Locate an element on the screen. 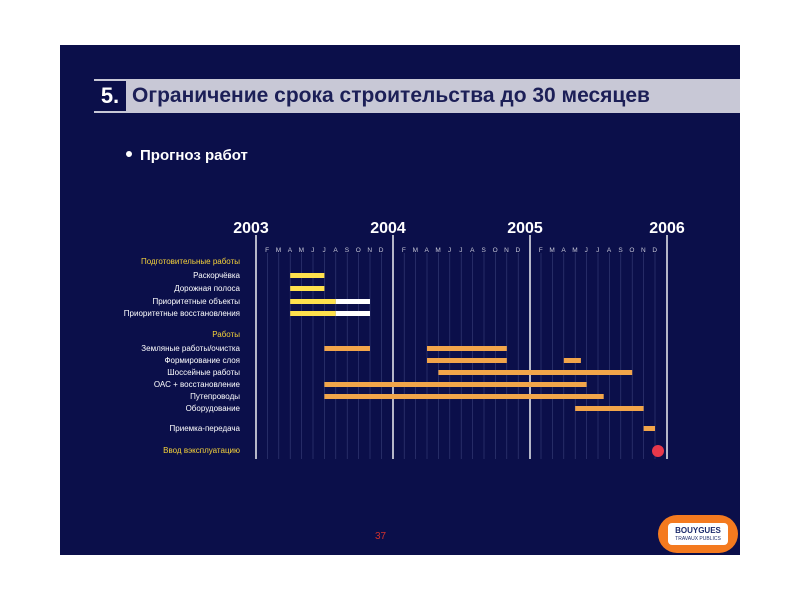  year-label: 2003 is located at coordinates (251, 228).